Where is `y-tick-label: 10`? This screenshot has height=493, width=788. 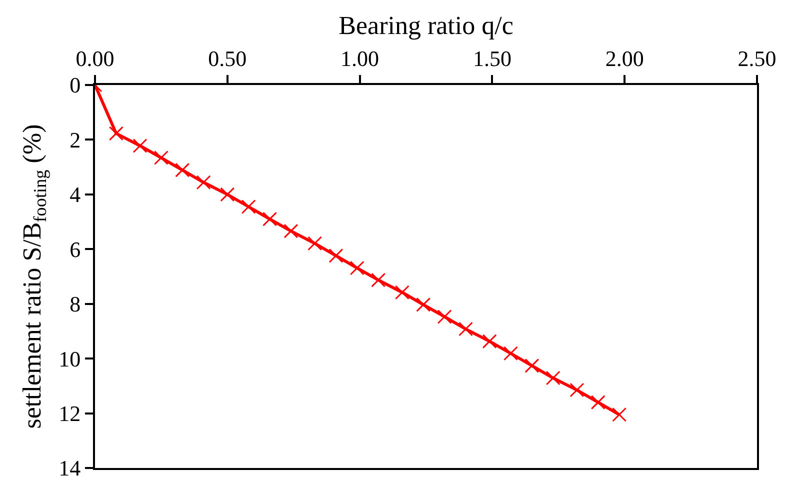 y-tick-label: 10 is located at coordinates (69, 359).